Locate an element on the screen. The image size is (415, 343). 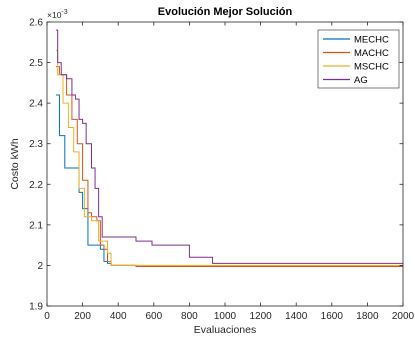
chart-title: Evolución Mejor Solución is located at coordinates (225, 12).